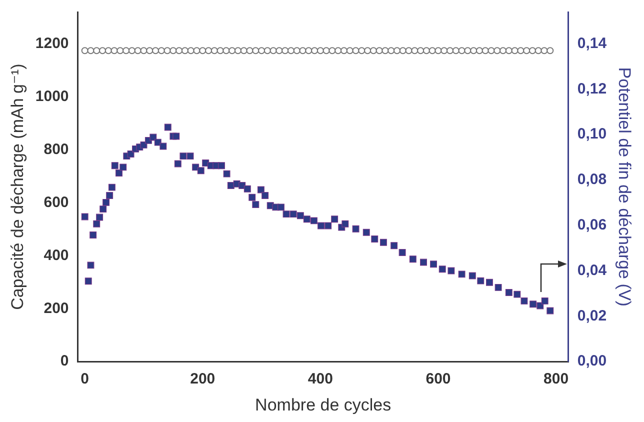 The height and width of the screenshot is (422, 644). Describe the element at coordinates (85, 379) in the screenshot. I see `x-tick-label: 0` at that location.